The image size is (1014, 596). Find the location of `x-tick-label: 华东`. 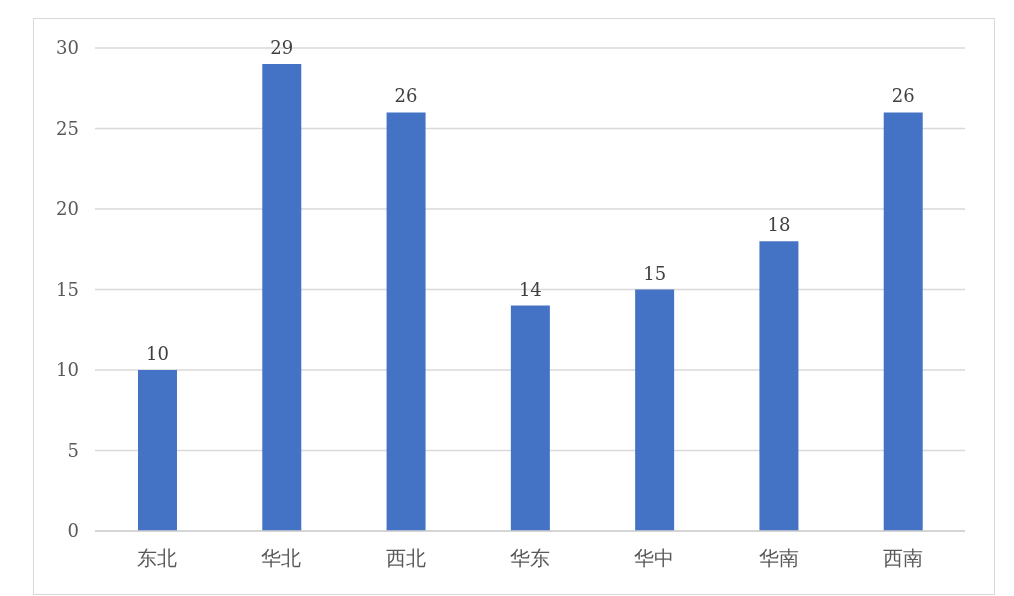

x-tick-label: 华东 is located at coordinates (530, 558).